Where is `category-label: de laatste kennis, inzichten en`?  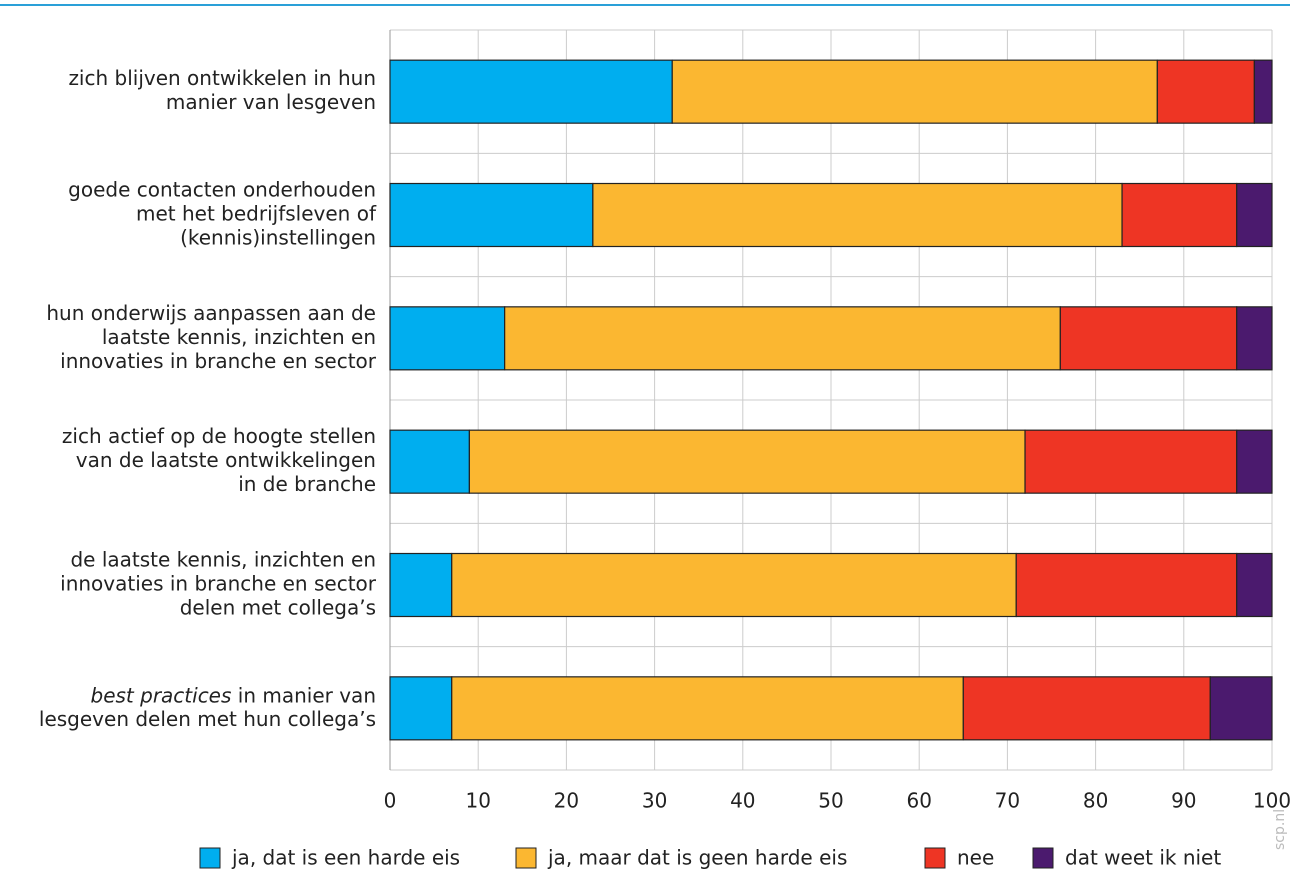
category-label: de laatste kennis, inzichten en is located at coordinates (223, 560).